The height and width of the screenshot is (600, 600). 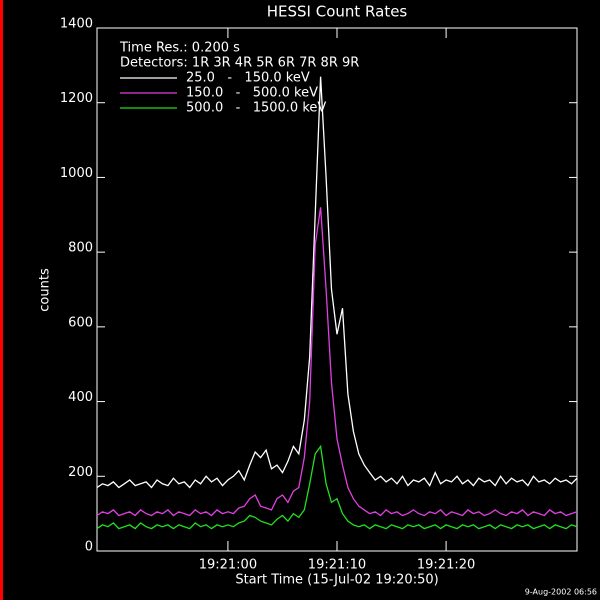 What do you see at coordinates (337, 565) in the screenshot?
I see `x-tick-label: 19:21:10` at bounding box center [337, 565].